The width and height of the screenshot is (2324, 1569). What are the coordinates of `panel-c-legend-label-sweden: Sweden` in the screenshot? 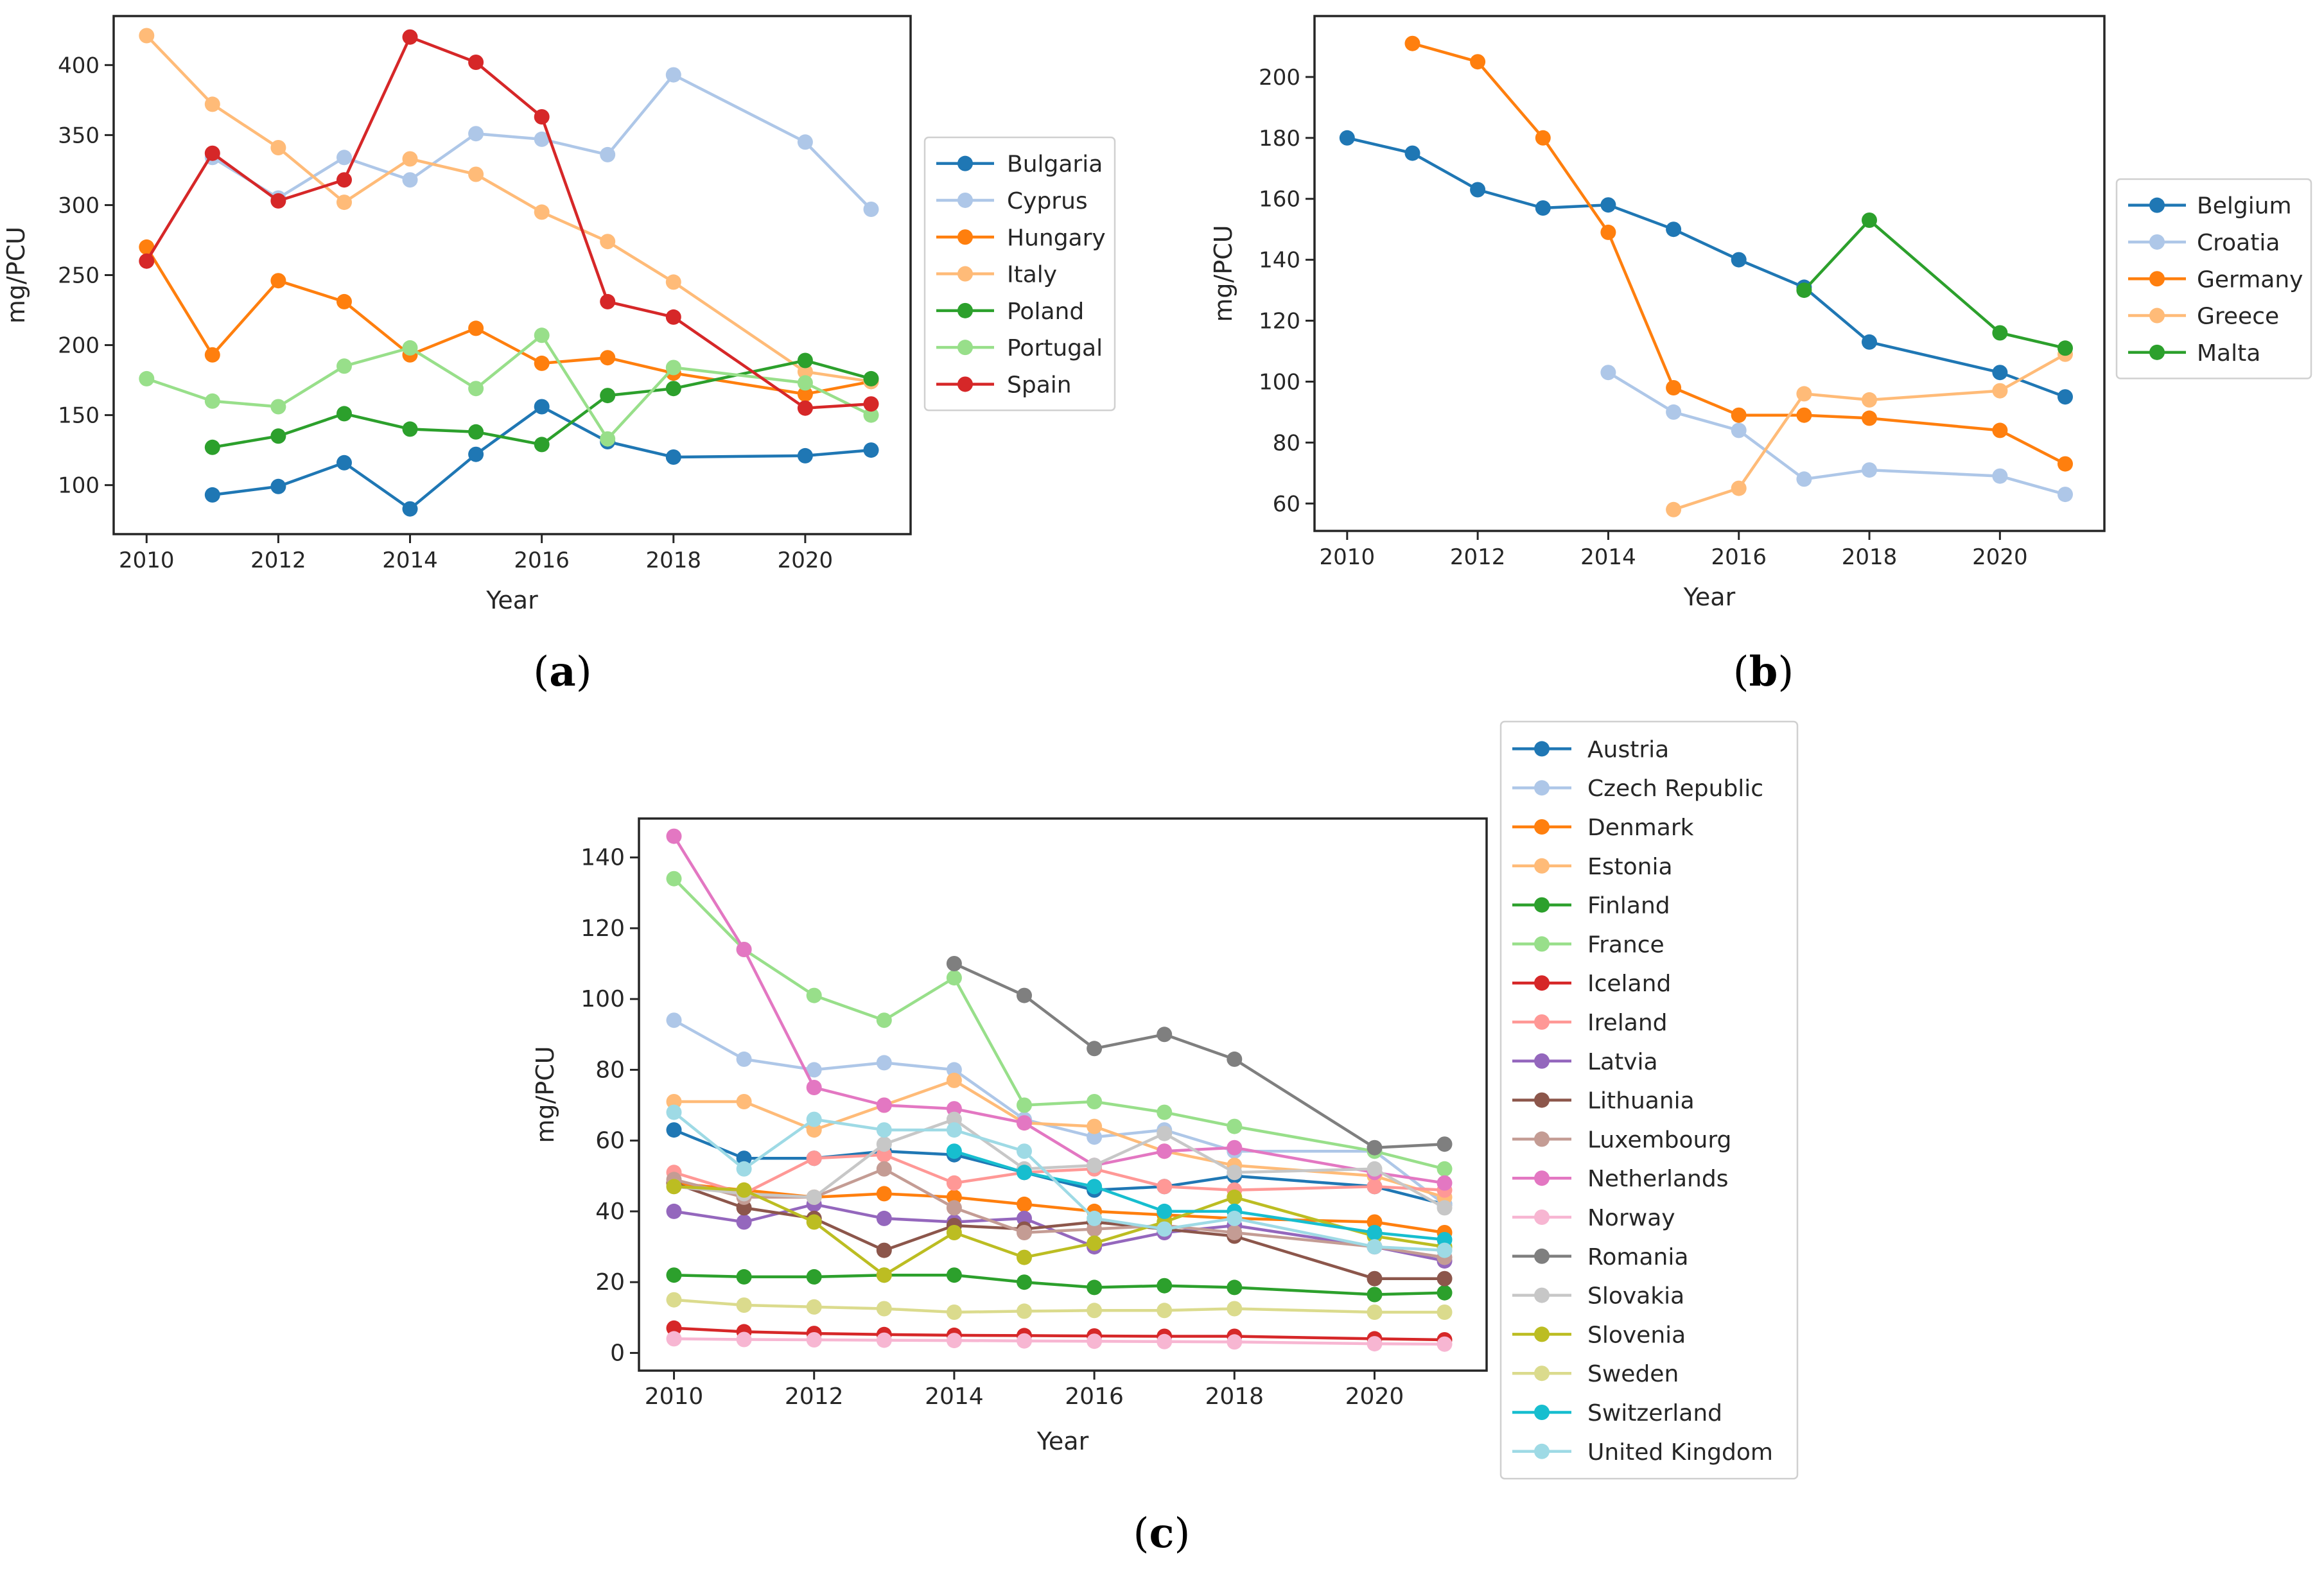 It's located at (1633, 1374).